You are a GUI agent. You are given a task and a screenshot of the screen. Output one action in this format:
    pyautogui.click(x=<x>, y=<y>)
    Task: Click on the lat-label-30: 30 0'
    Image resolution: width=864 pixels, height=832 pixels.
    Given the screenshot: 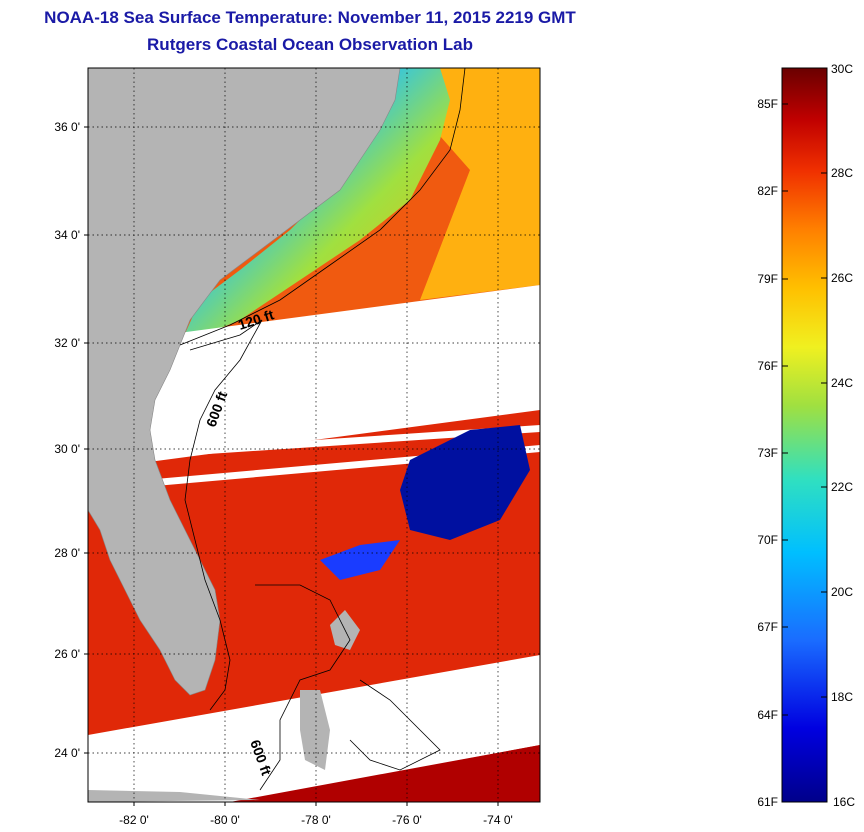 What is the action you would take?
    pyautogui.click(x=67, y=449)
    